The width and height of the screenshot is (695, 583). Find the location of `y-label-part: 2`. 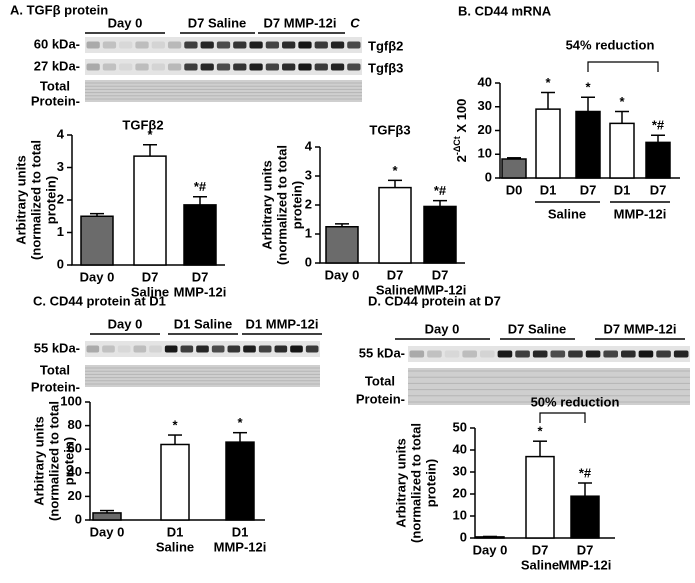

y-label-part: 2 is located at coordinates (461, 158).